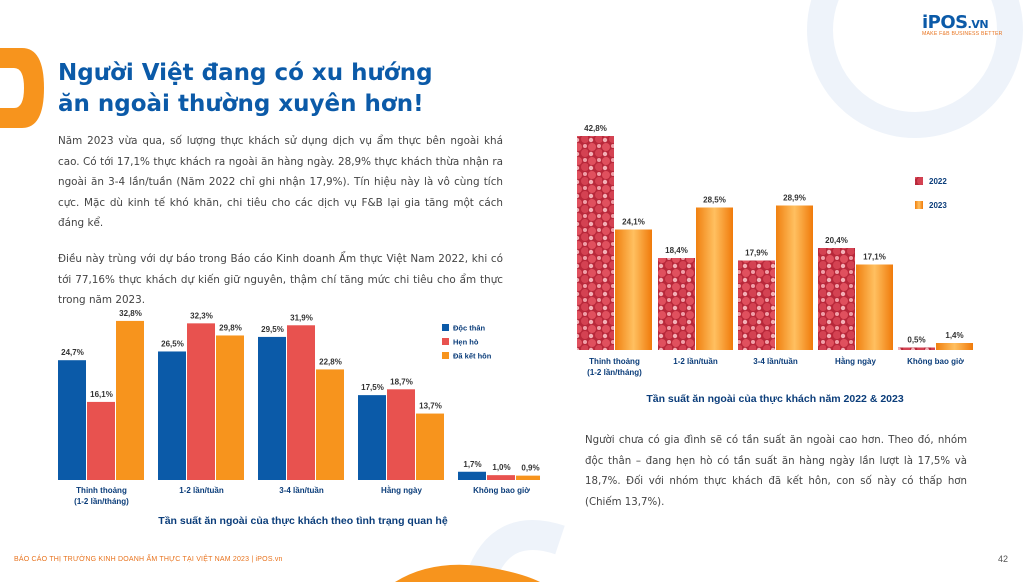 The image size is (1024, 582). I want to click on data-label: 42,8%, so click(595, 128).